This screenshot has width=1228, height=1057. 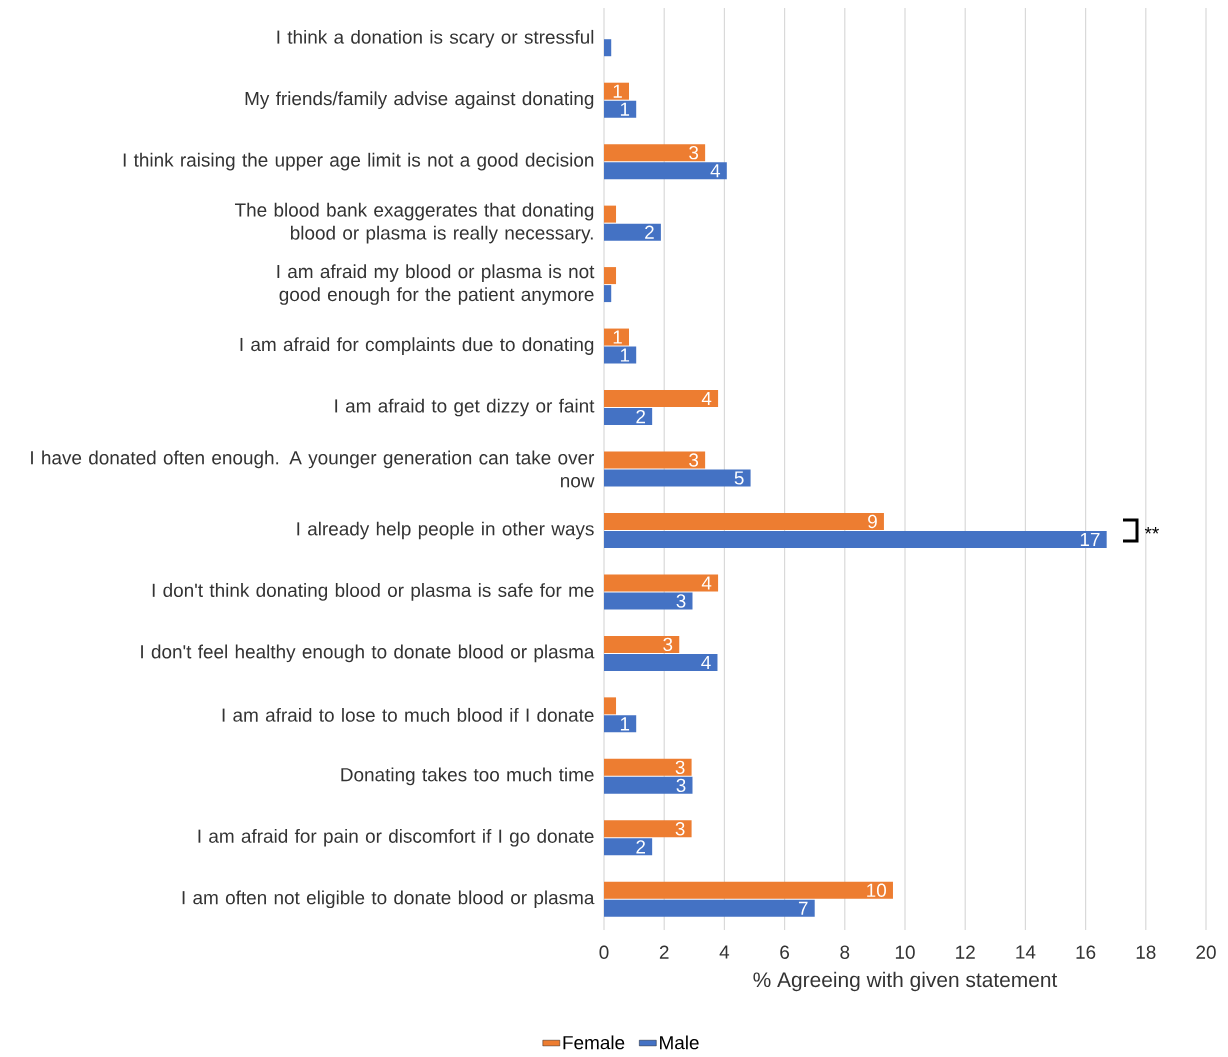 I want to click on data-label: 9, so click(x=872, y=521).